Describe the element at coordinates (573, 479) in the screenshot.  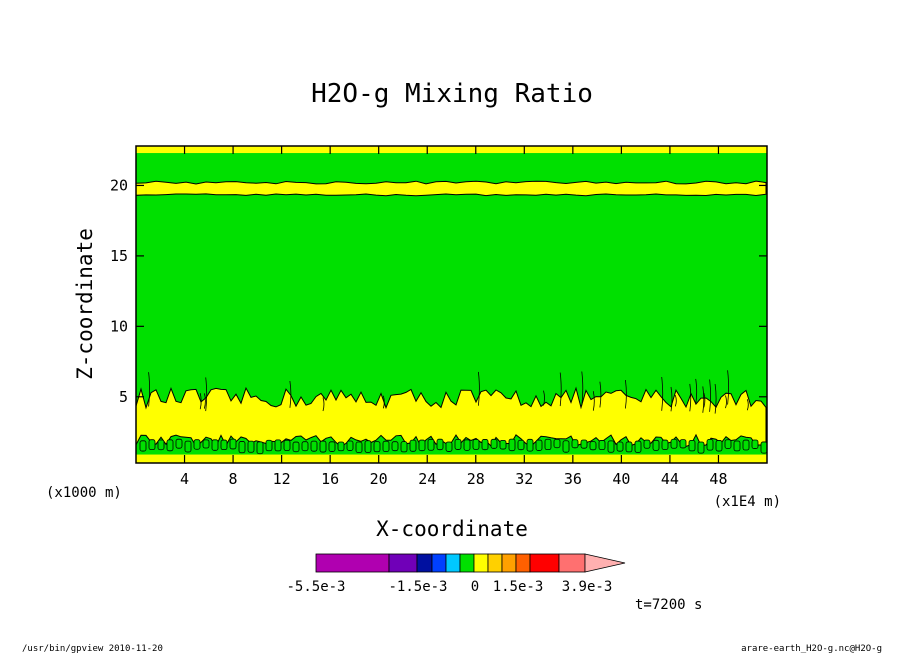
I see `x-tick-label: 36` at that location.